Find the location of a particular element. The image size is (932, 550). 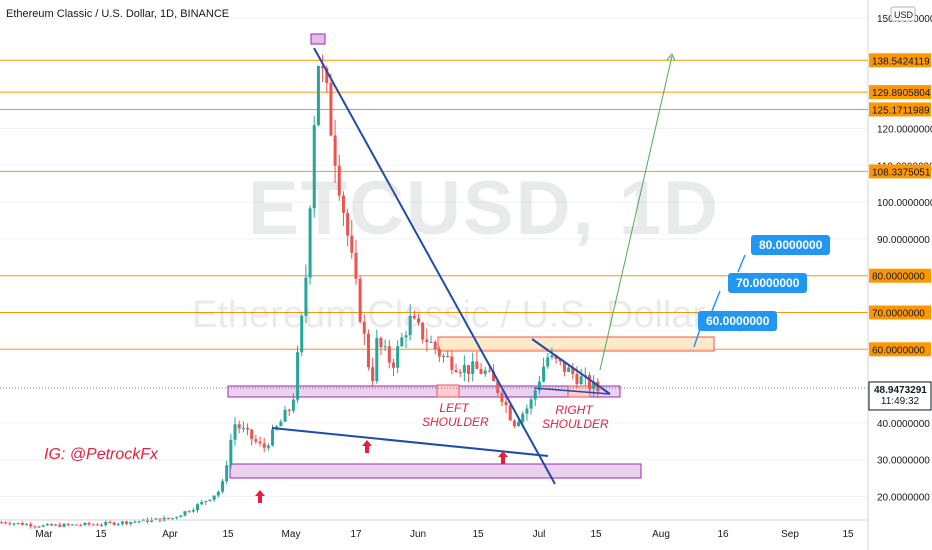

level-tag-label: 129.8905804 is located at coordinates (901, 93).